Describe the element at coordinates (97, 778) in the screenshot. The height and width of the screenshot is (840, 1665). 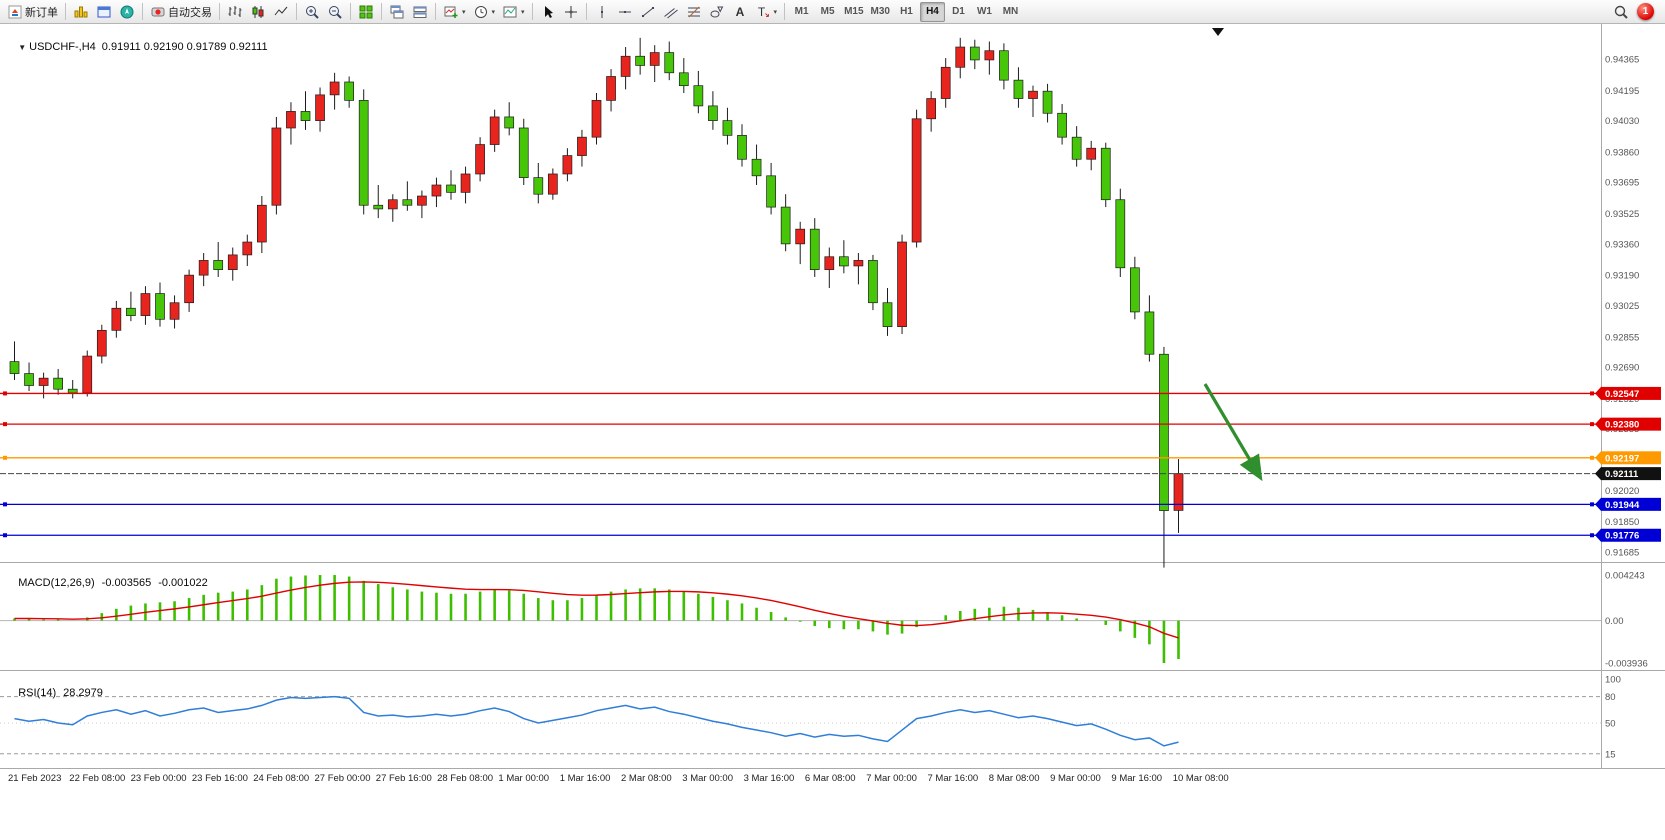
I see `time-tick-label: 22 Feb 08:00` at that location.